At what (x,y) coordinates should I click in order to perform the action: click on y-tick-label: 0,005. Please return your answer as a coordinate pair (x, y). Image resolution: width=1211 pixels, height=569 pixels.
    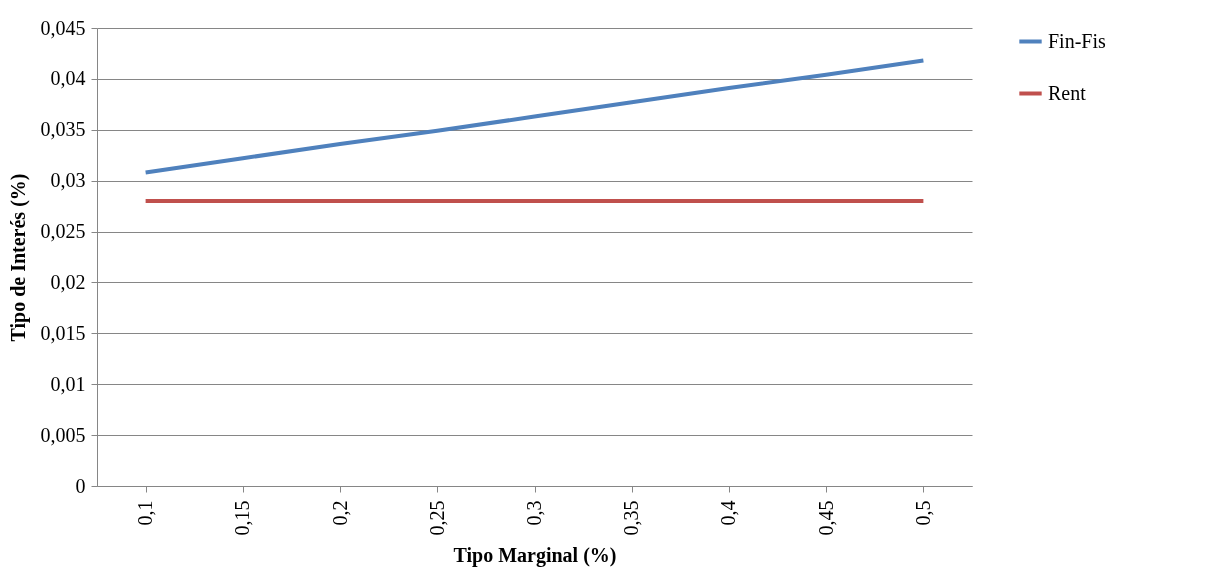
    Looking at the image, I should click on (63, 434).